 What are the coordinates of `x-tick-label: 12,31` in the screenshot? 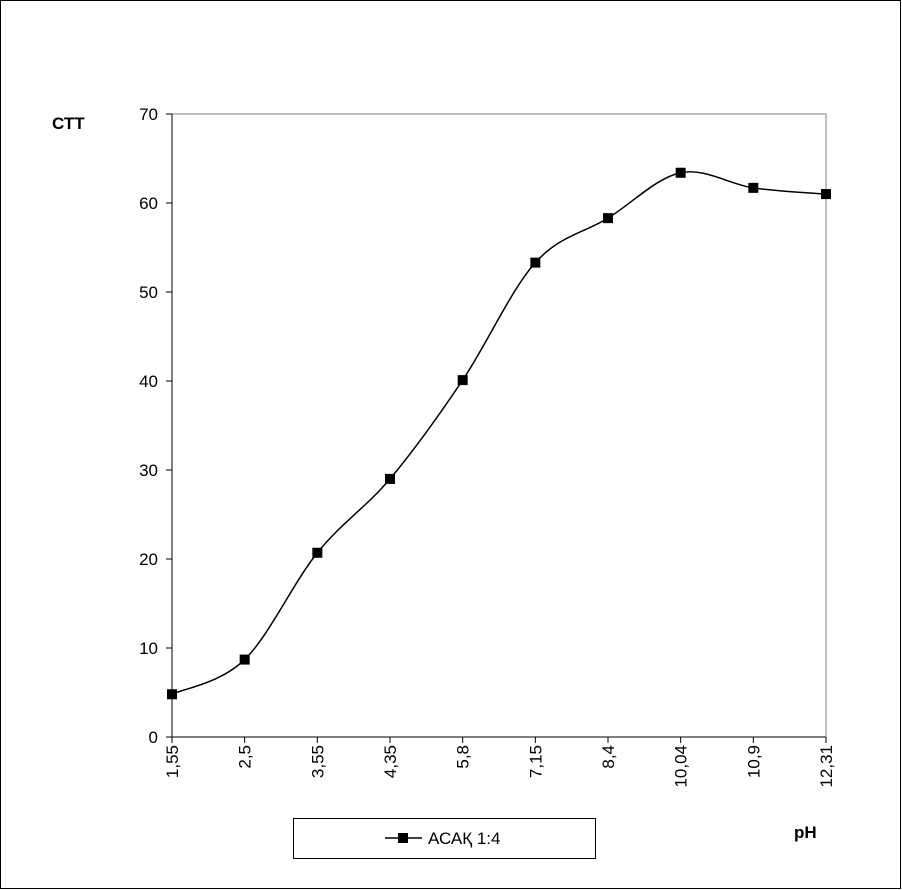 It's located at (826, 766).